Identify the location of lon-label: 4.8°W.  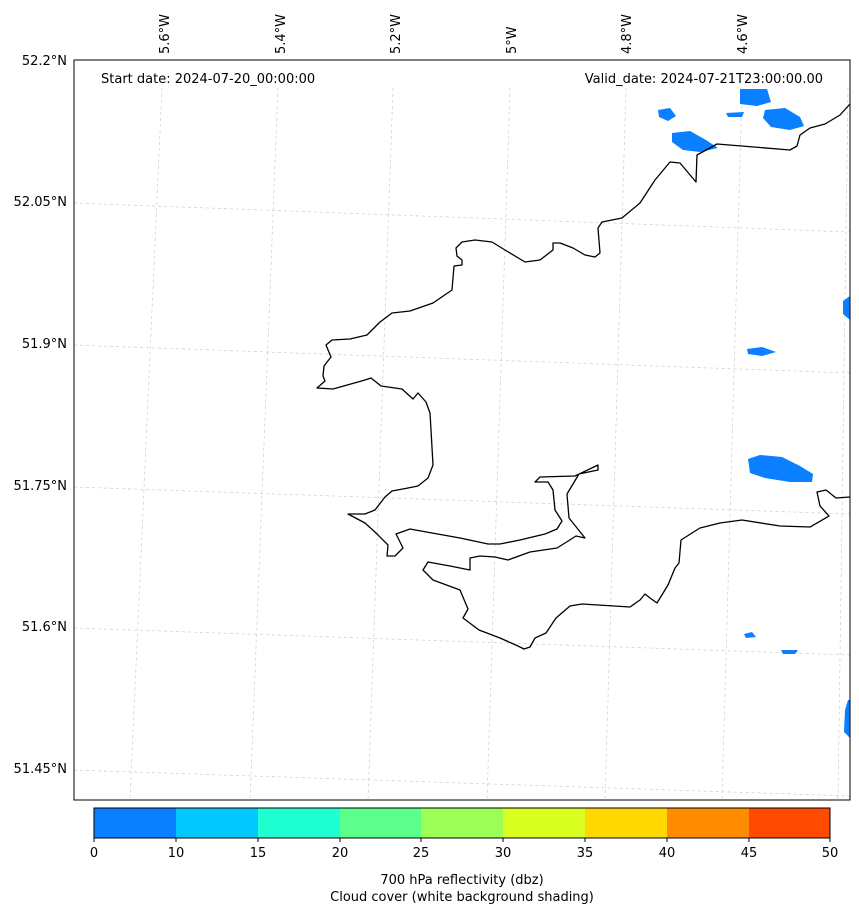
(627, 34).